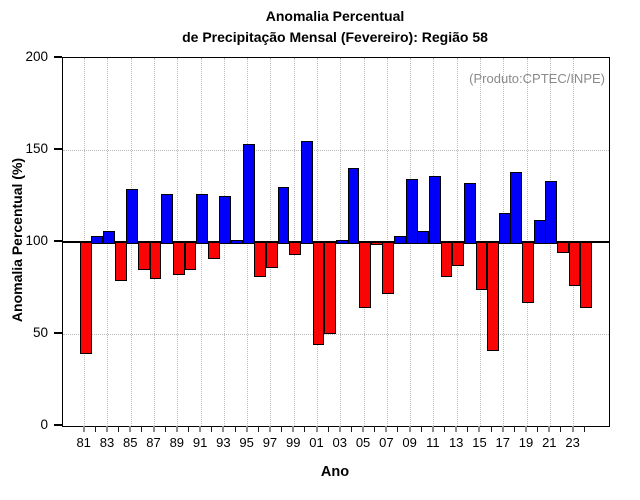 The height and width of the screenshot is (500, 640). Describe the element at coordinates (178, 259) in the screenshot. I see `bar-1989` at that location.